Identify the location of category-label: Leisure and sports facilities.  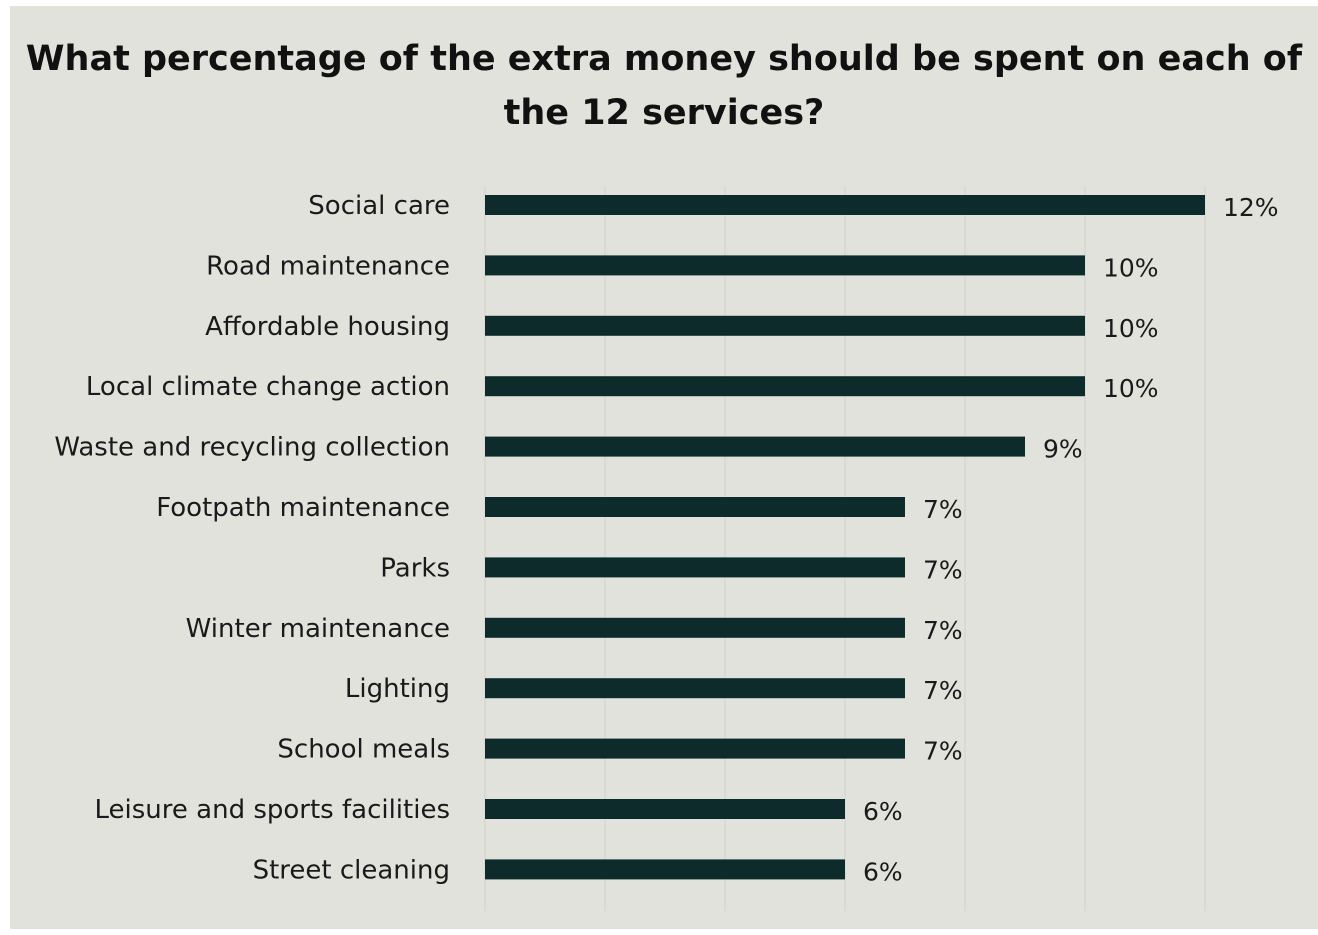
(273, 810).